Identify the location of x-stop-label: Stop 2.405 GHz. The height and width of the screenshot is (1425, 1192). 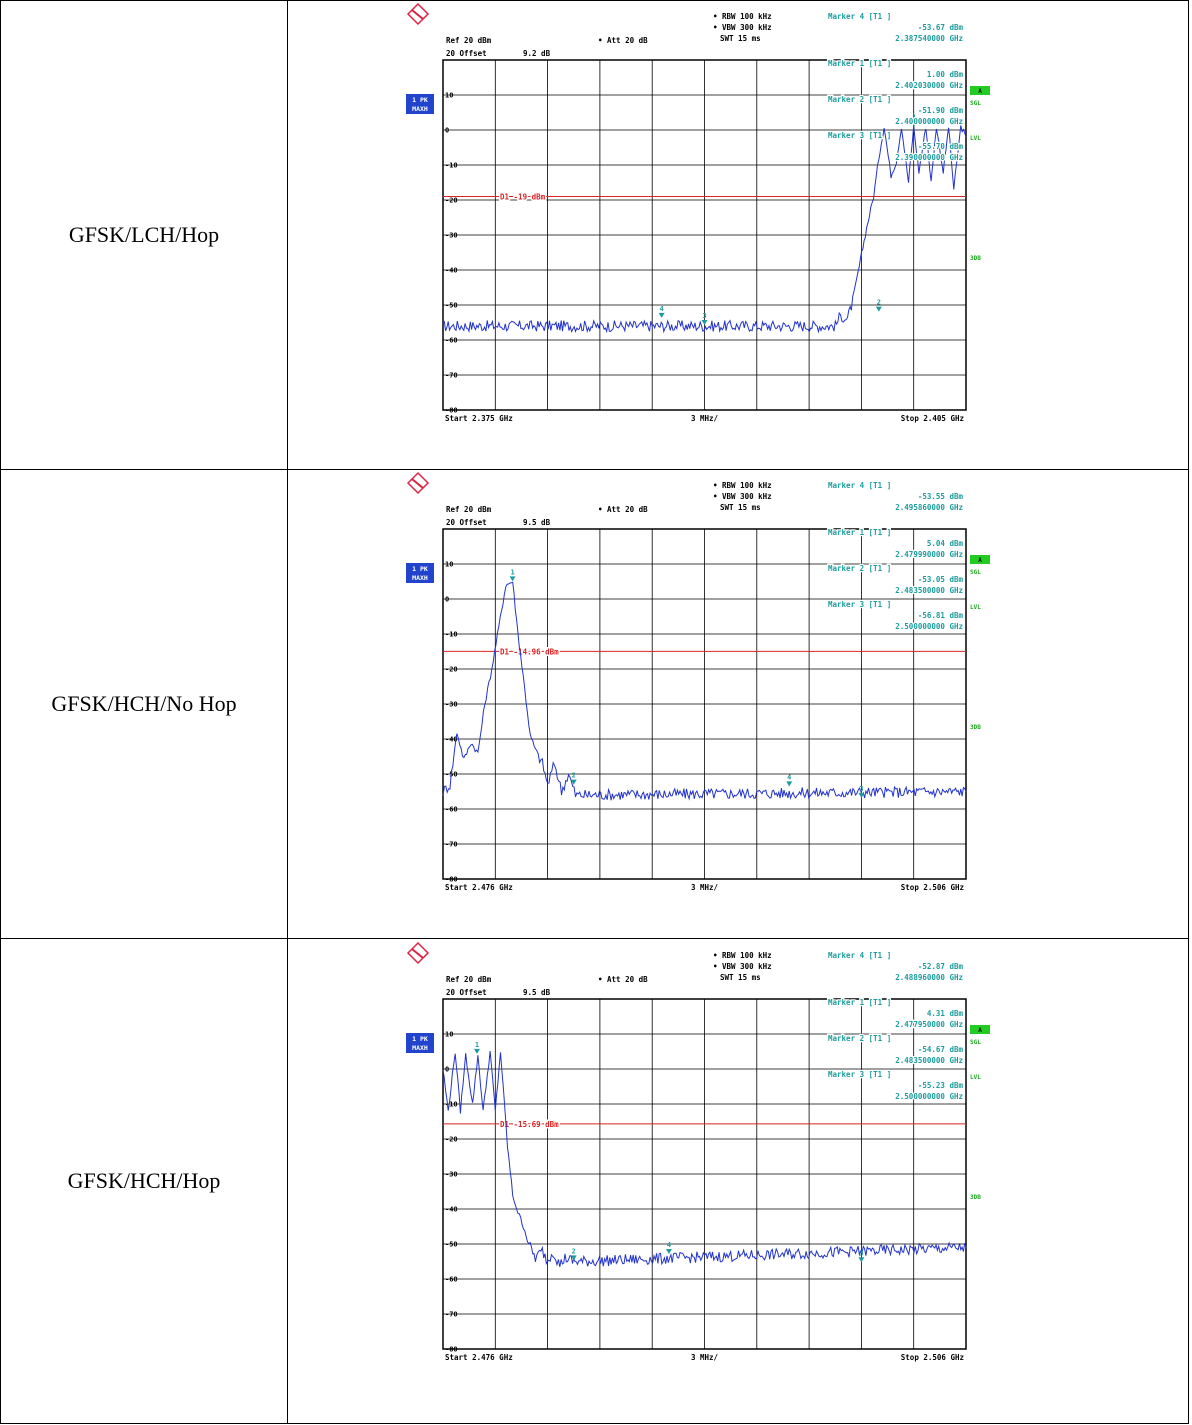
(932, 418).